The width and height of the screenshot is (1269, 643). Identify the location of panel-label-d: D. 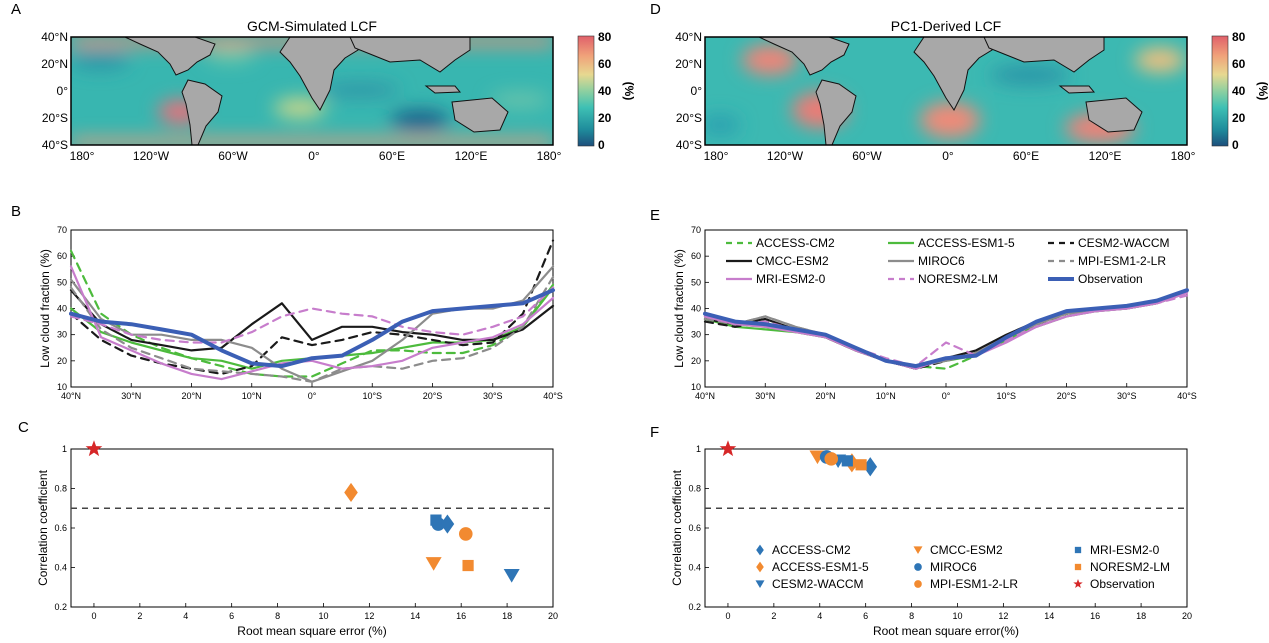
(655, 9).